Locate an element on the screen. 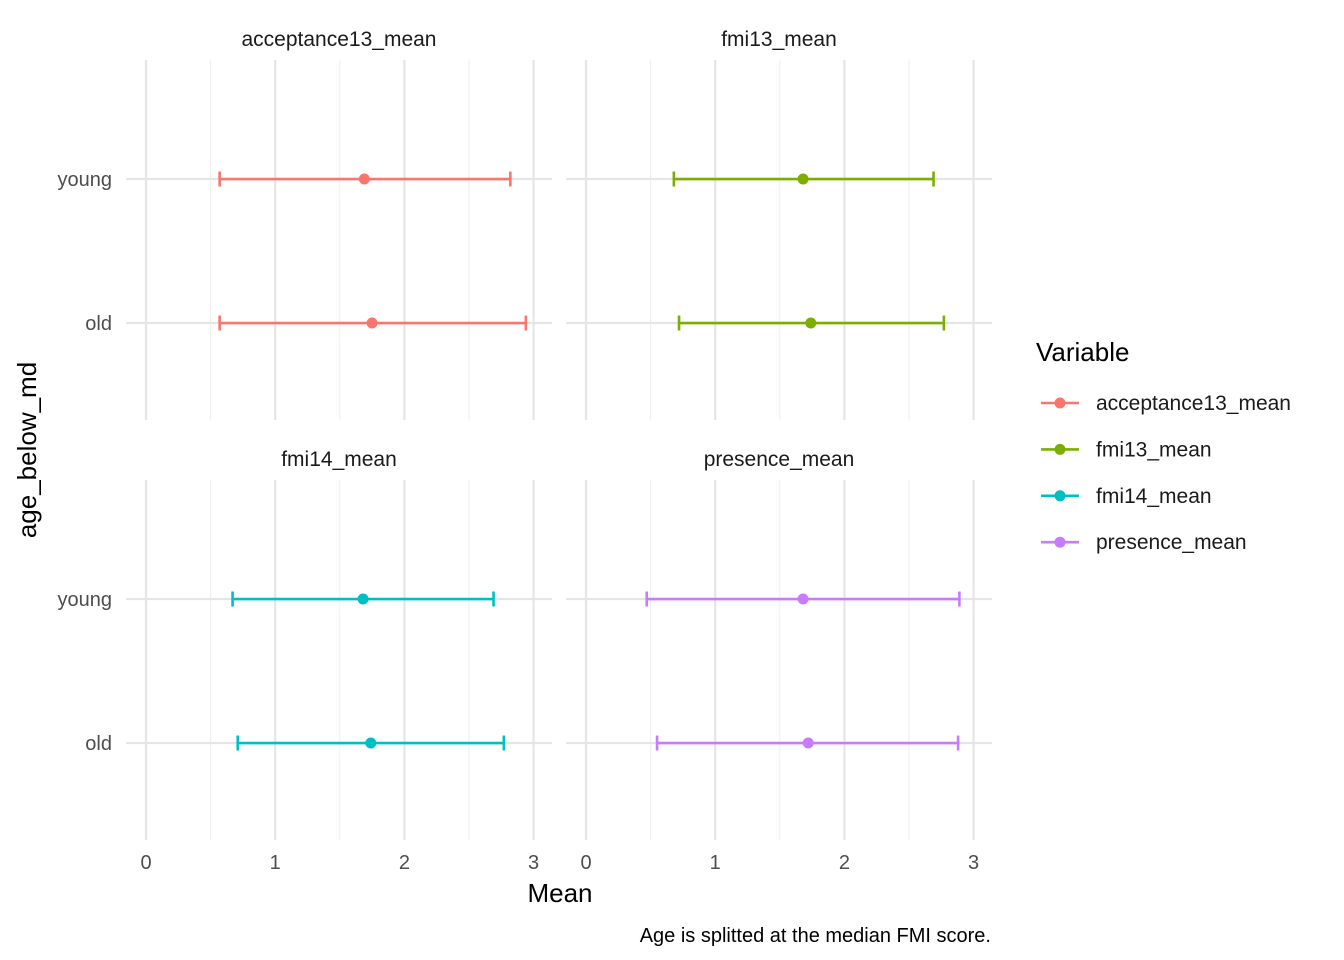  facet-strip-title: acceptance13_mean is located at coordinates (339, 39).